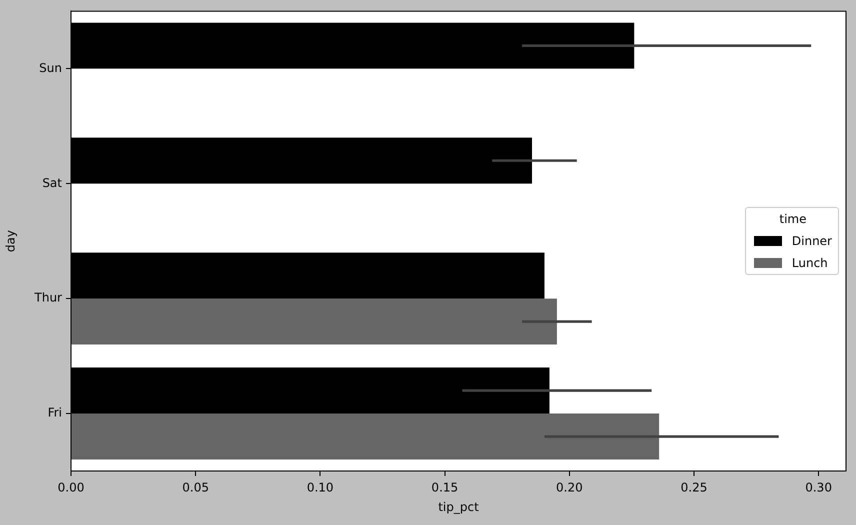 This screenshot has width=856, height=525. What do you see at coordinates (50, 67) in the screenshot?
I see `y-tick-label: Sun` at bounding box center [50, 67].